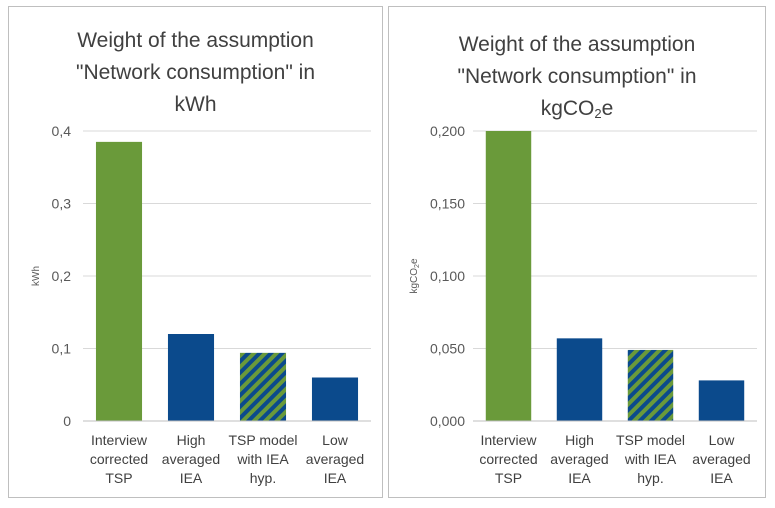  Describe the element at coordinates (415, 275) in the screenshot. I see `y-axis-label: kgCO2e` at that location.